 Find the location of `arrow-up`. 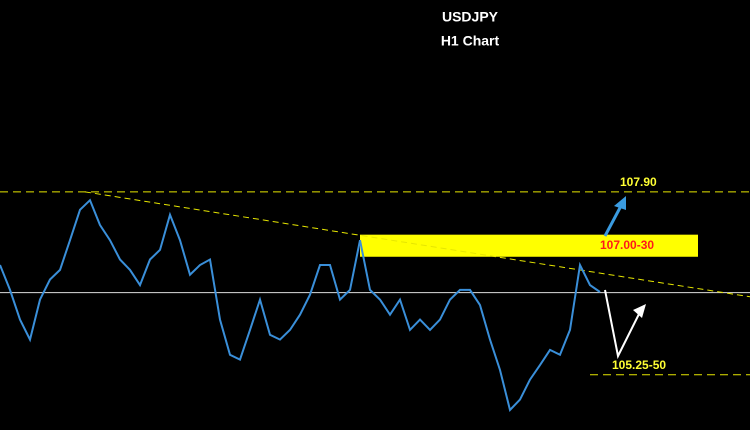

arrow-up is located at coordinates (613, 220).